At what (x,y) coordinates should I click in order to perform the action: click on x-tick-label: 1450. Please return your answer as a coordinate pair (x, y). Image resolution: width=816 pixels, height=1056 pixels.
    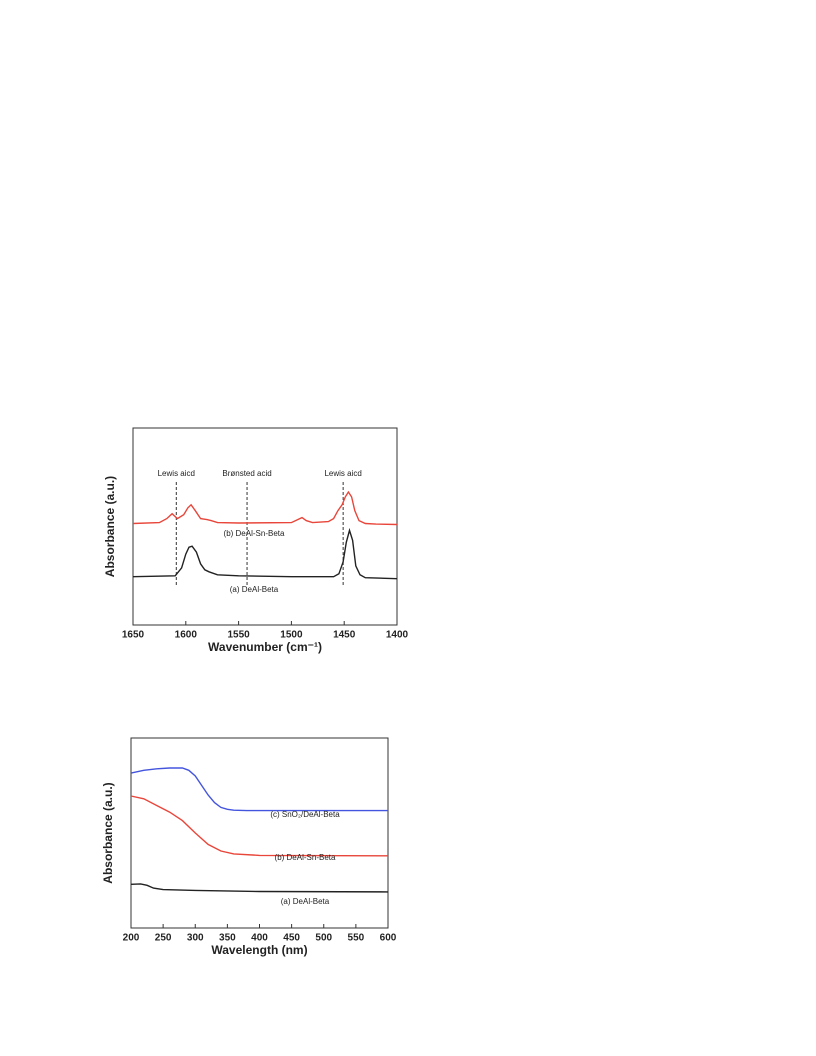
    Looking at the image, I should click on (344, 635).